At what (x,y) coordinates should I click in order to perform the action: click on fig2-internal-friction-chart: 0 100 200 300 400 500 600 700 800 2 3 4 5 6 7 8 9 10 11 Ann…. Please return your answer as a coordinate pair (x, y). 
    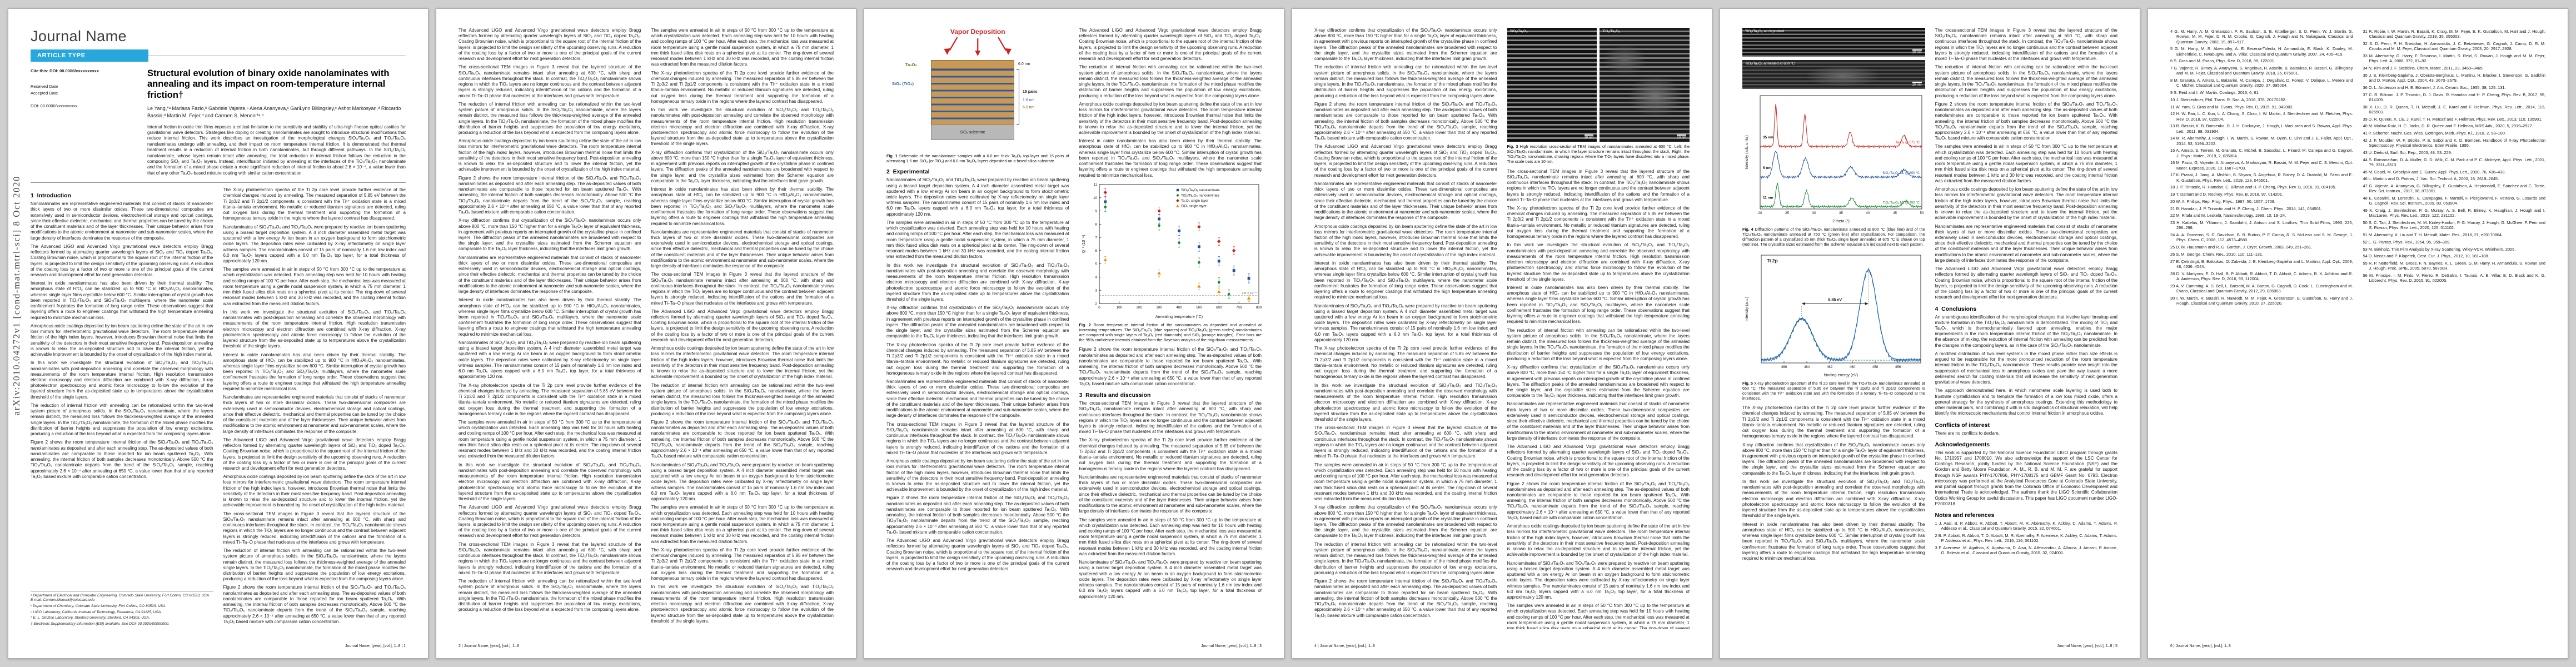
    Looking at the image, I should click on (1170, 250).